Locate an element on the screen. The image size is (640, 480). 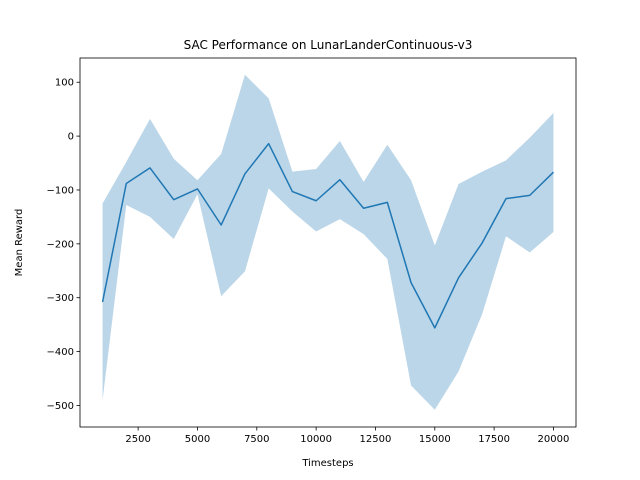
x-tick-label: 5000 is located at coordinates (197, 439).